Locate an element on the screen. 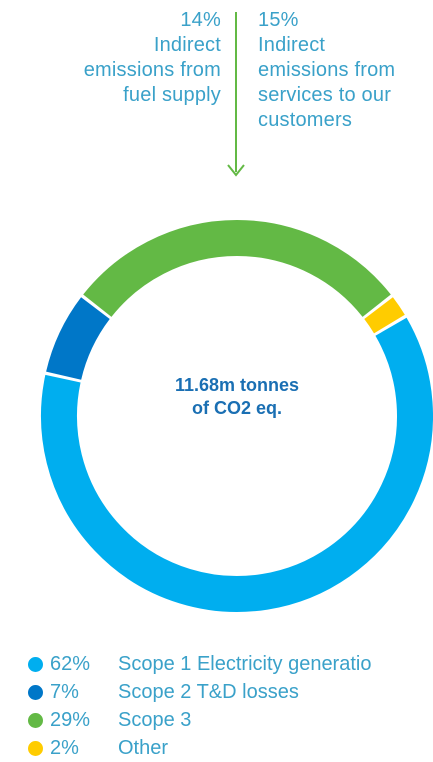  annotation-customer-services-line: emissions from is located at coordinates (327, 70).